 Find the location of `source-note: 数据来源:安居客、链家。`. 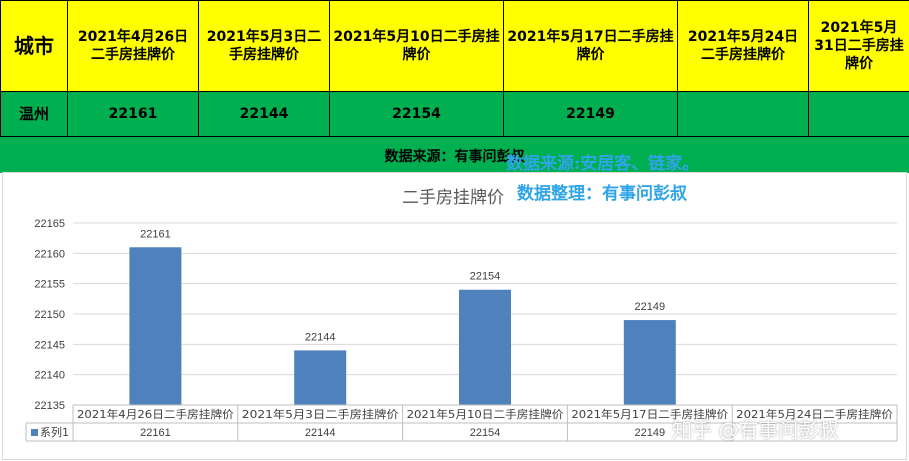

source-note: 数据来源:安居客、链家。 is located at coordinates (603, 164).